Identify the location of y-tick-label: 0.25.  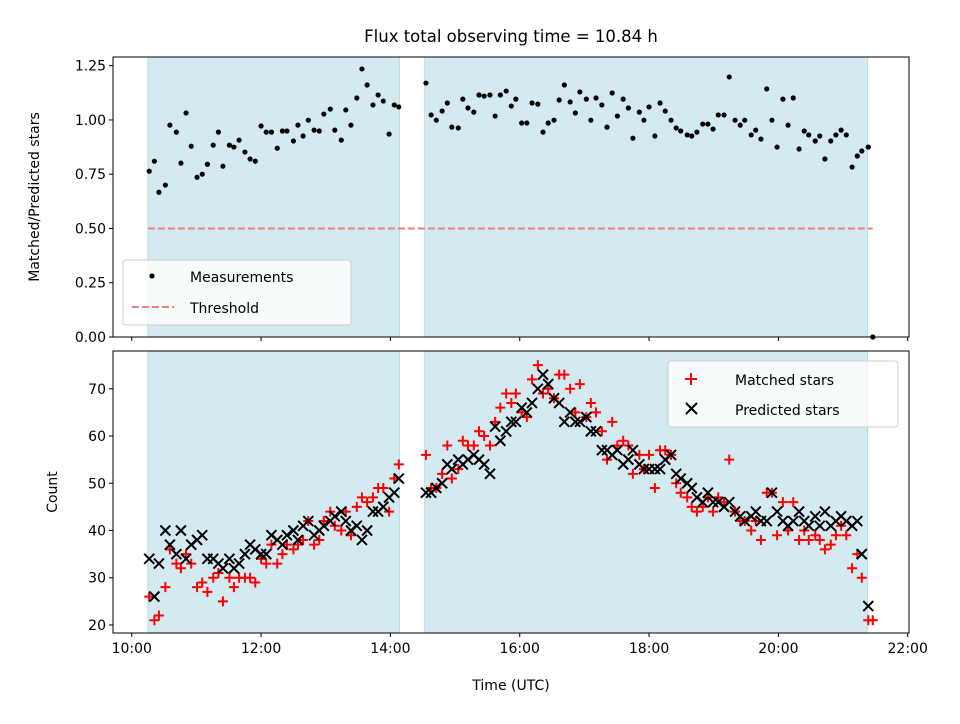
(90, 284).